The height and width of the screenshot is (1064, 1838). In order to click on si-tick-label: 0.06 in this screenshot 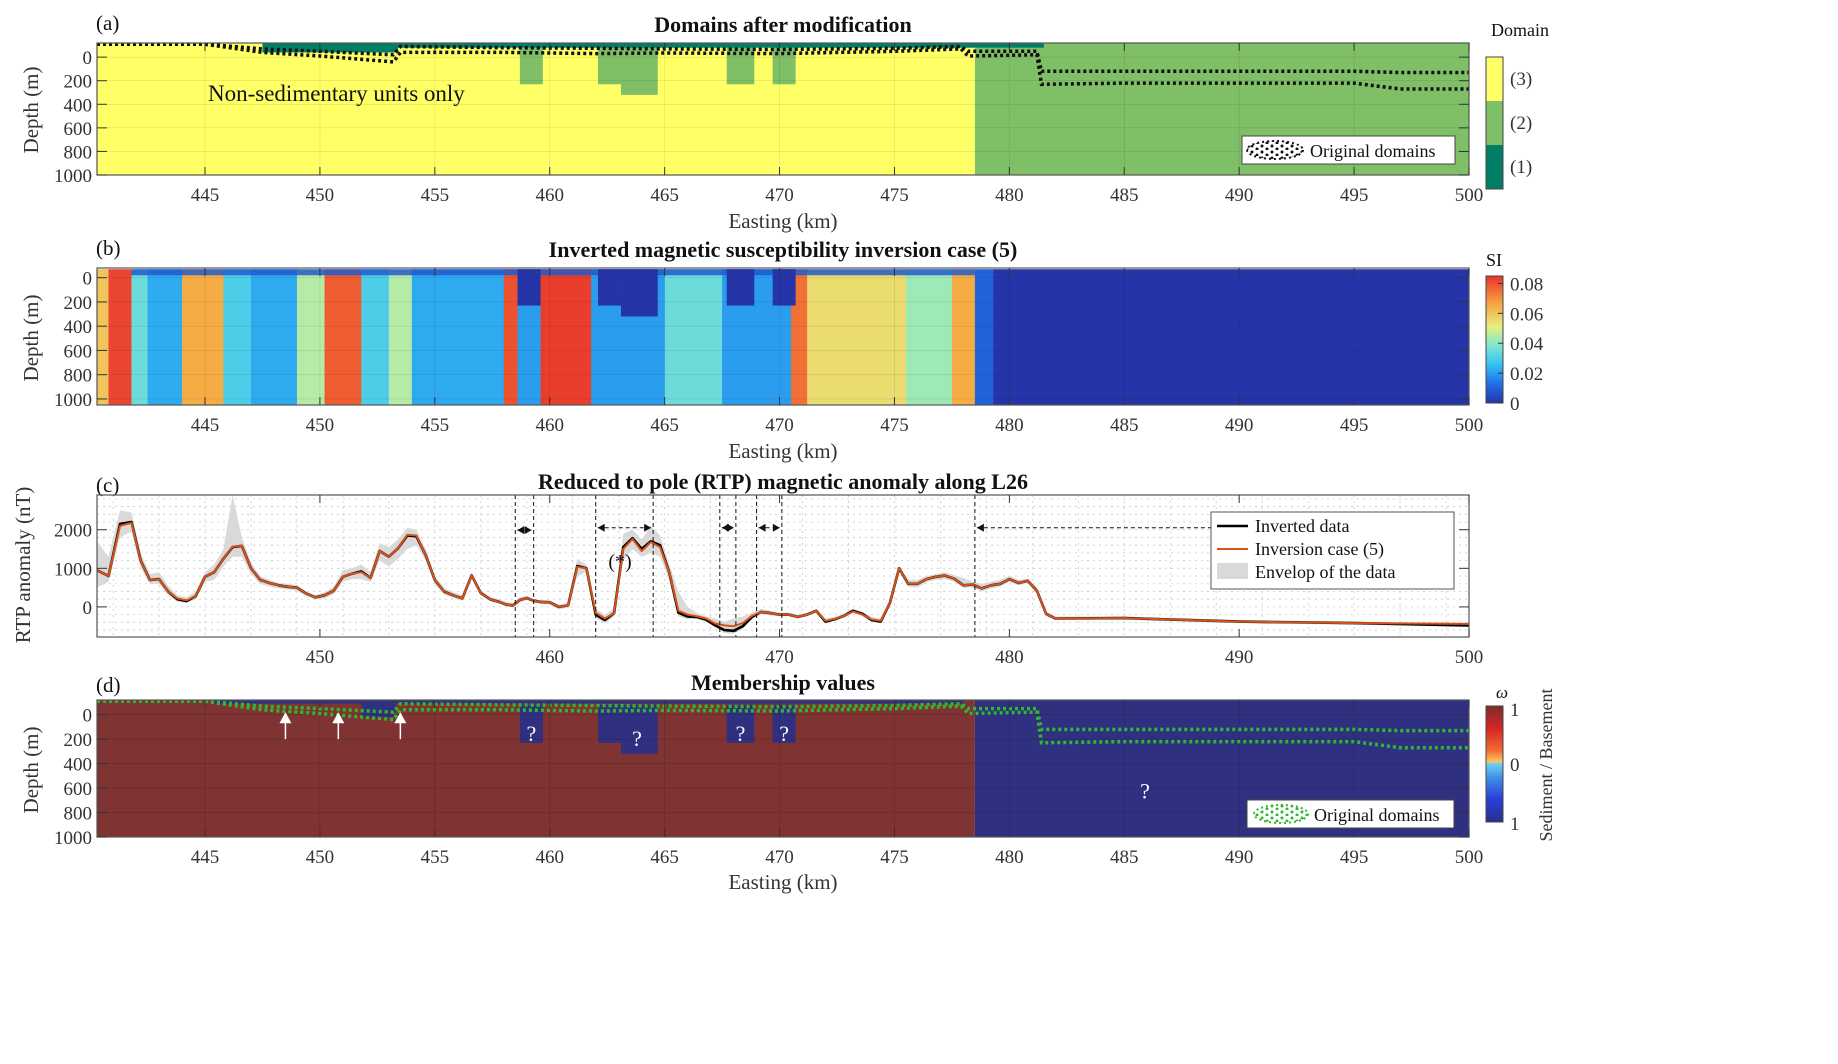, I will do `click(1526, 314)`.